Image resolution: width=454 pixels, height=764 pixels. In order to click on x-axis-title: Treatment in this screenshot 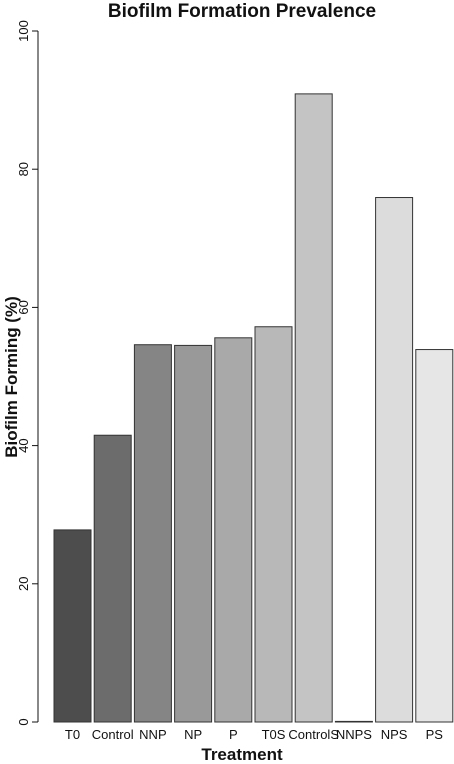, I will do `click(242, 754)`.